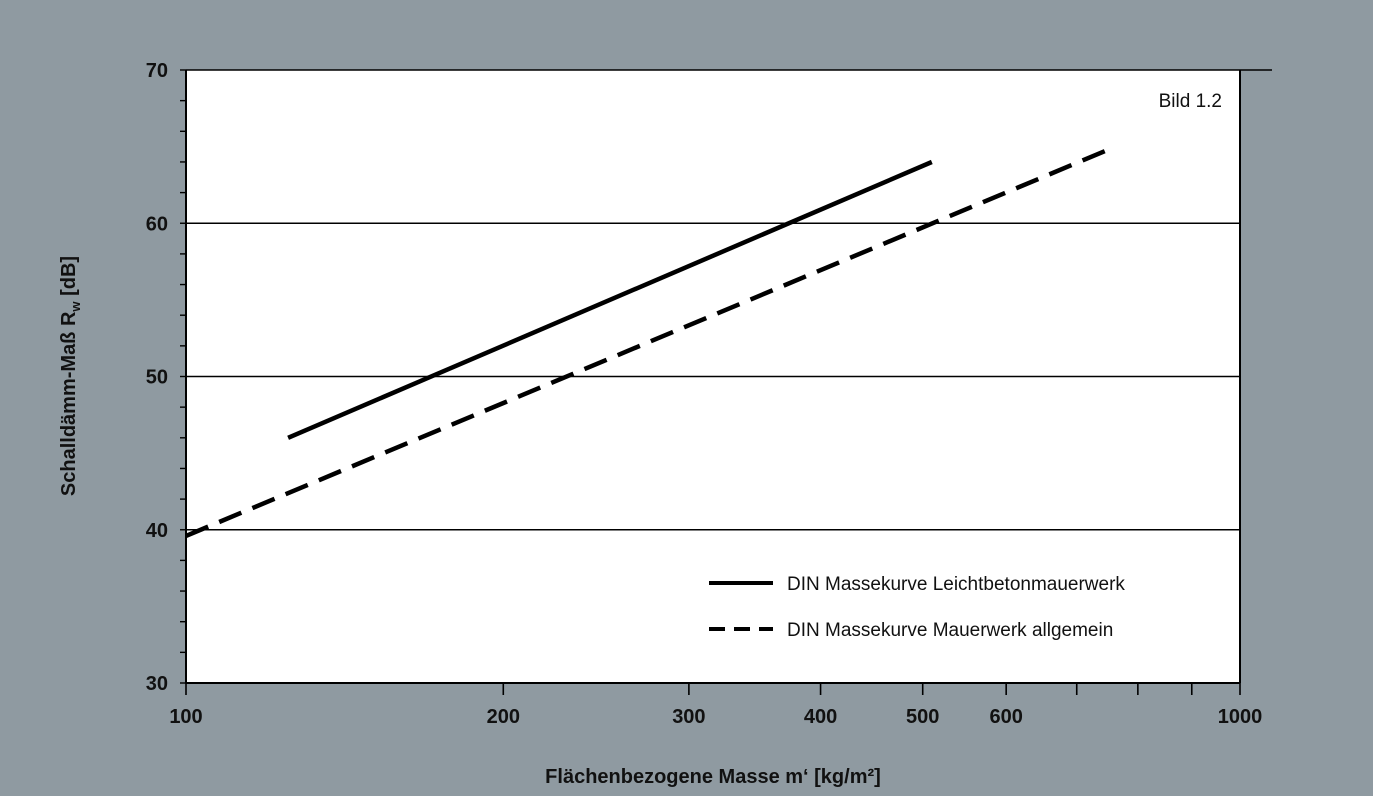 The image size is (1373, 796). What do you see at coordinates (956, 584) in the screenshot?
I see `legend-label-solid: DIN Massekurve Leichtbetonmauerwerk` at bounding box center [956, 584].